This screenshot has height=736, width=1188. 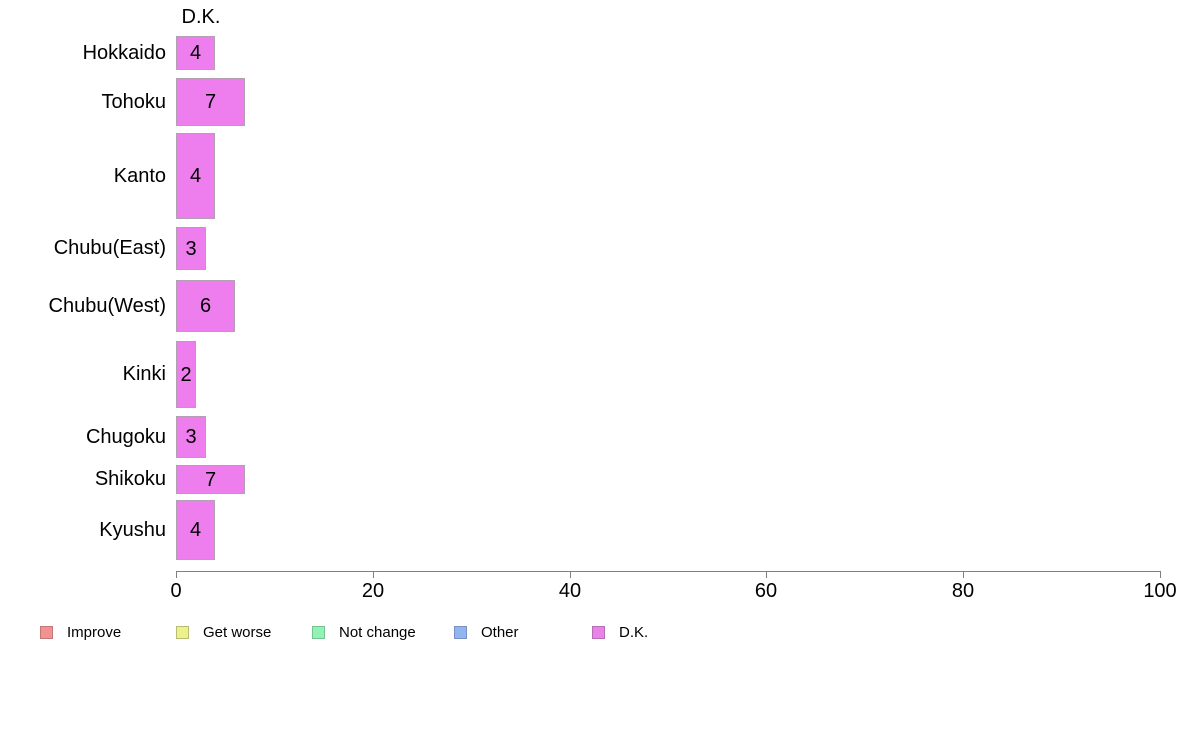 I want to click on category-label: Hokkaido, so click(x=124, y=52).